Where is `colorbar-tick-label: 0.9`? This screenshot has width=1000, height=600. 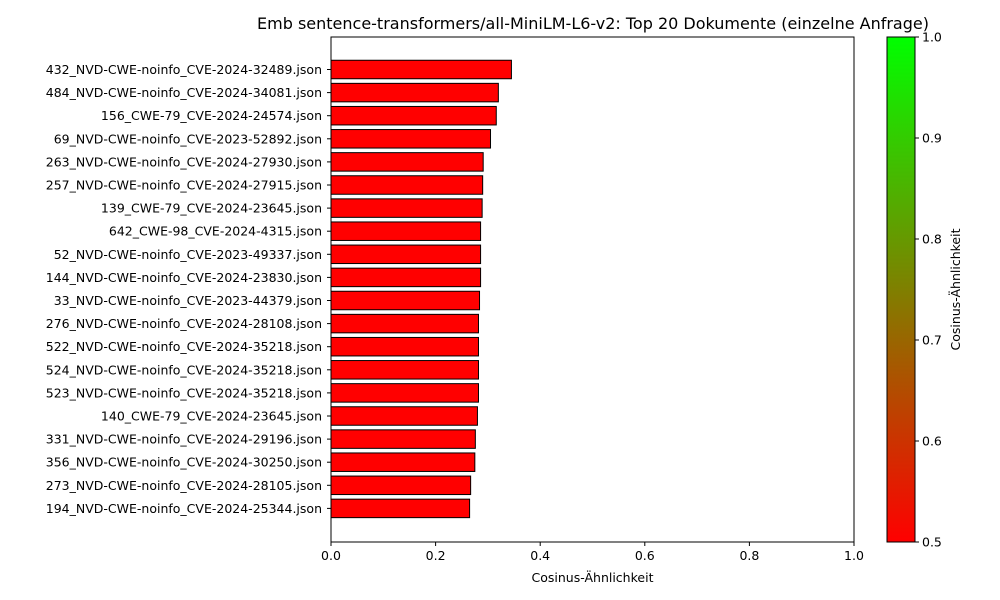
colorbar-tick-label: 0.9 is located at coordinates (932, 138).